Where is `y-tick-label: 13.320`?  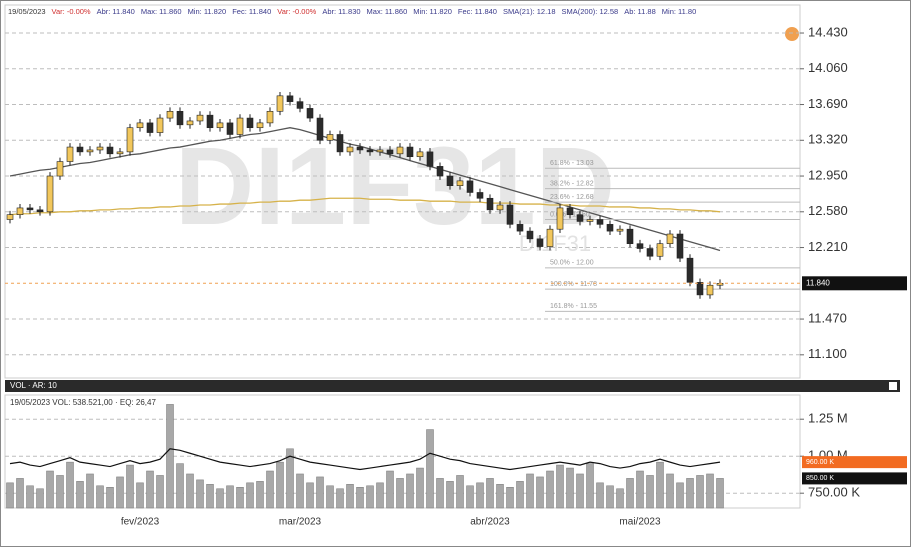 y-tick-label: 13.320 is located at coordinates (828, 139).